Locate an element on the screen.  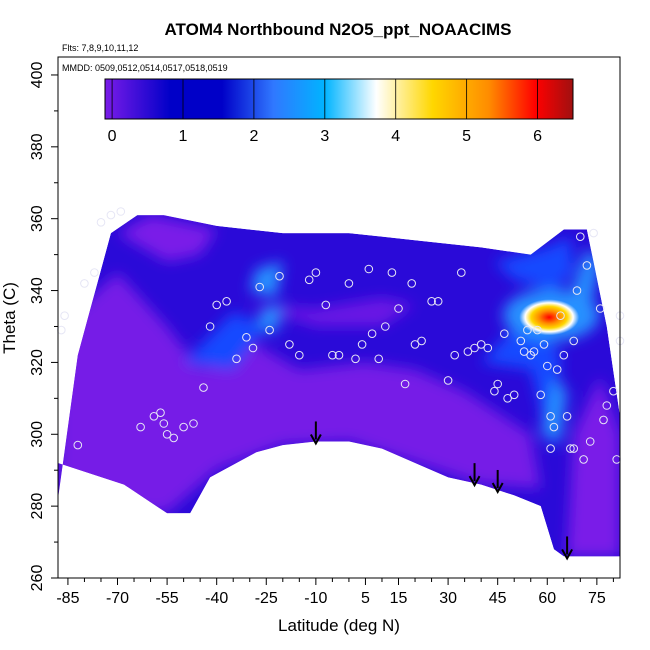
x-tick-label: 60 is located at coordinates (547, 598).